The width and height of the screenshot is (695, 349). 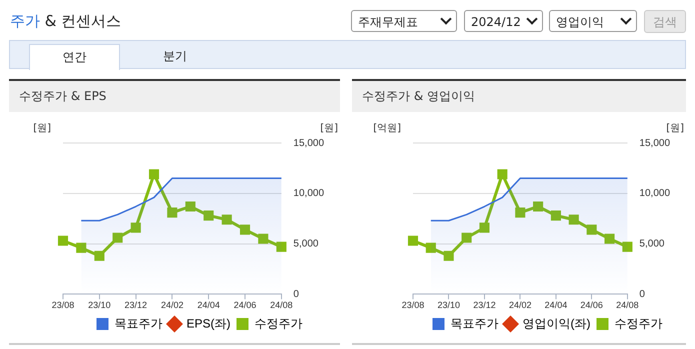 I want to click on chart-title: 수정주가 & 영업이익, so click(x=519, y=96).